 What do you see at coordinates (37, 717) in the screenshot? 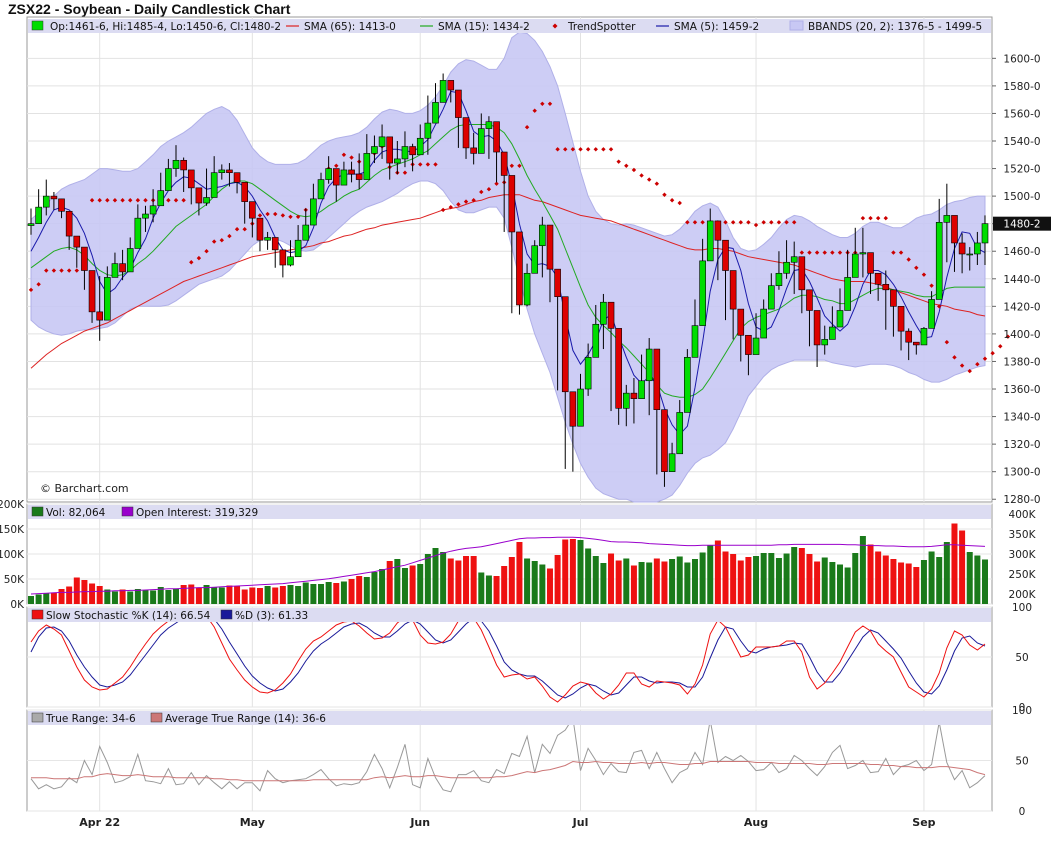
I see `legend-swatch` at bounding box center [37, 717].